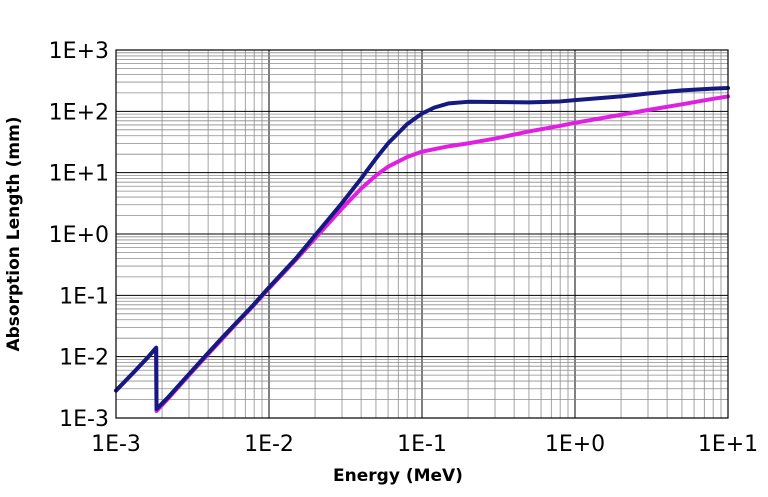 The image size is (768, 497). Describe the element at coordinates (14, 233) in the screenshot. I see `y-axis-title: Absorption Length (mm)` at that location.